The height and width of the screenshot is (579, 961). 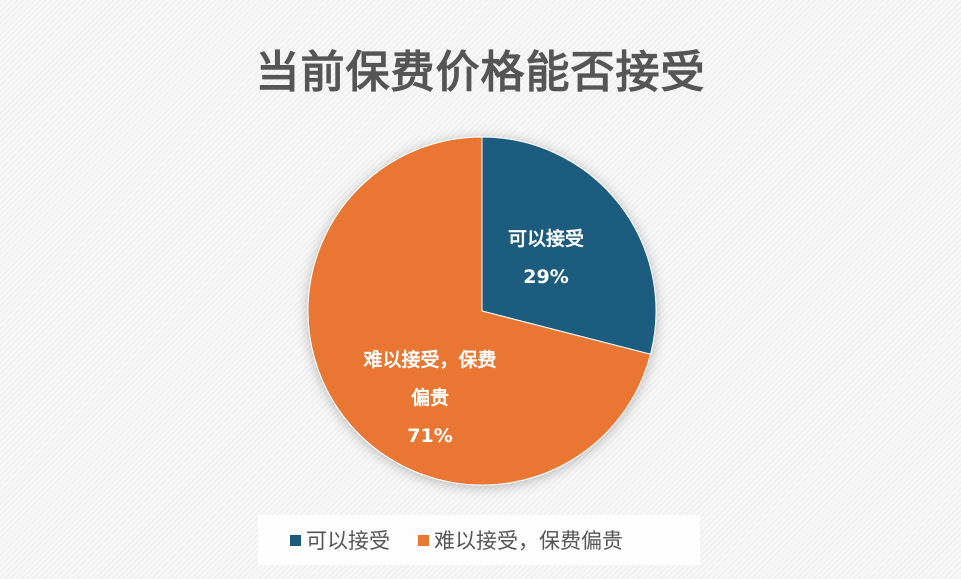 I want to click on chart-title: 当前保费价格能否接受, so click(x=480, y=72).